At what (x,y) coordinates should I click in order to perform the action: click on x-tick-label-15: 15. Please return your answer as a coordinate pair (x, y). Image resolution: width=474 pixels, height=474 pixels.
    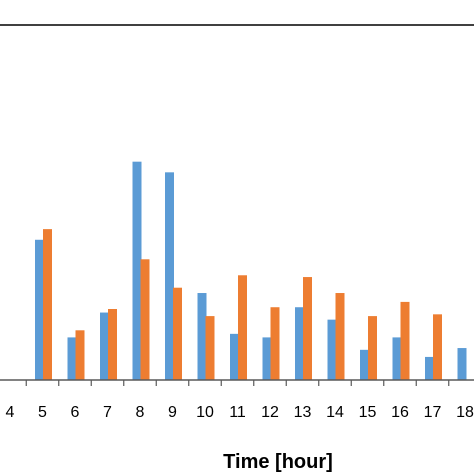
    Looking at the image, I should click on (368, 412).